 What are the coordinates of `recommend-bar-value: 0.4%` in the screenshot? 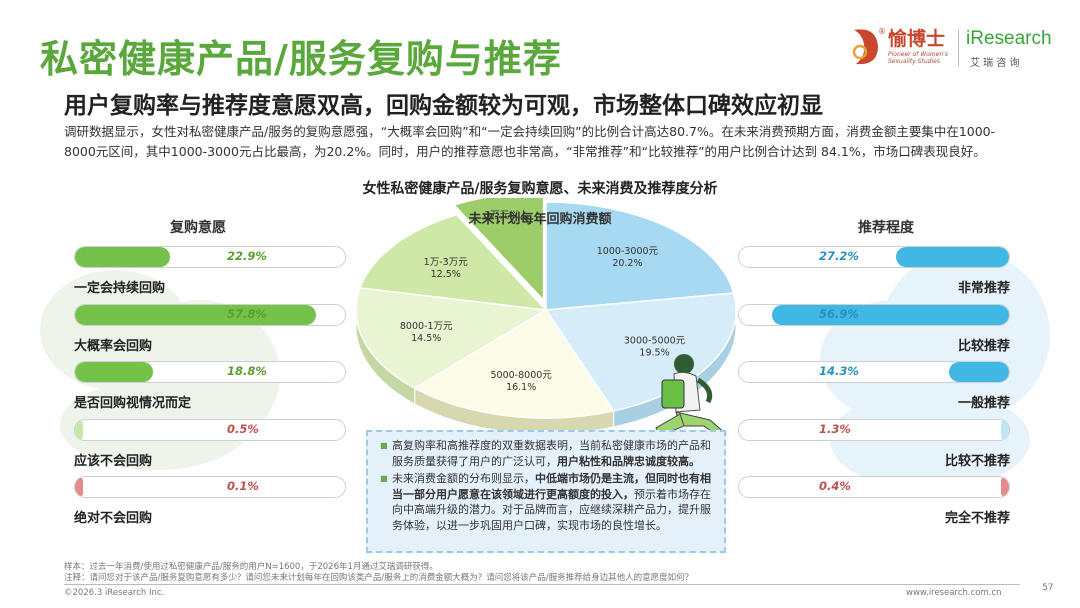 It's located at (835, 486).